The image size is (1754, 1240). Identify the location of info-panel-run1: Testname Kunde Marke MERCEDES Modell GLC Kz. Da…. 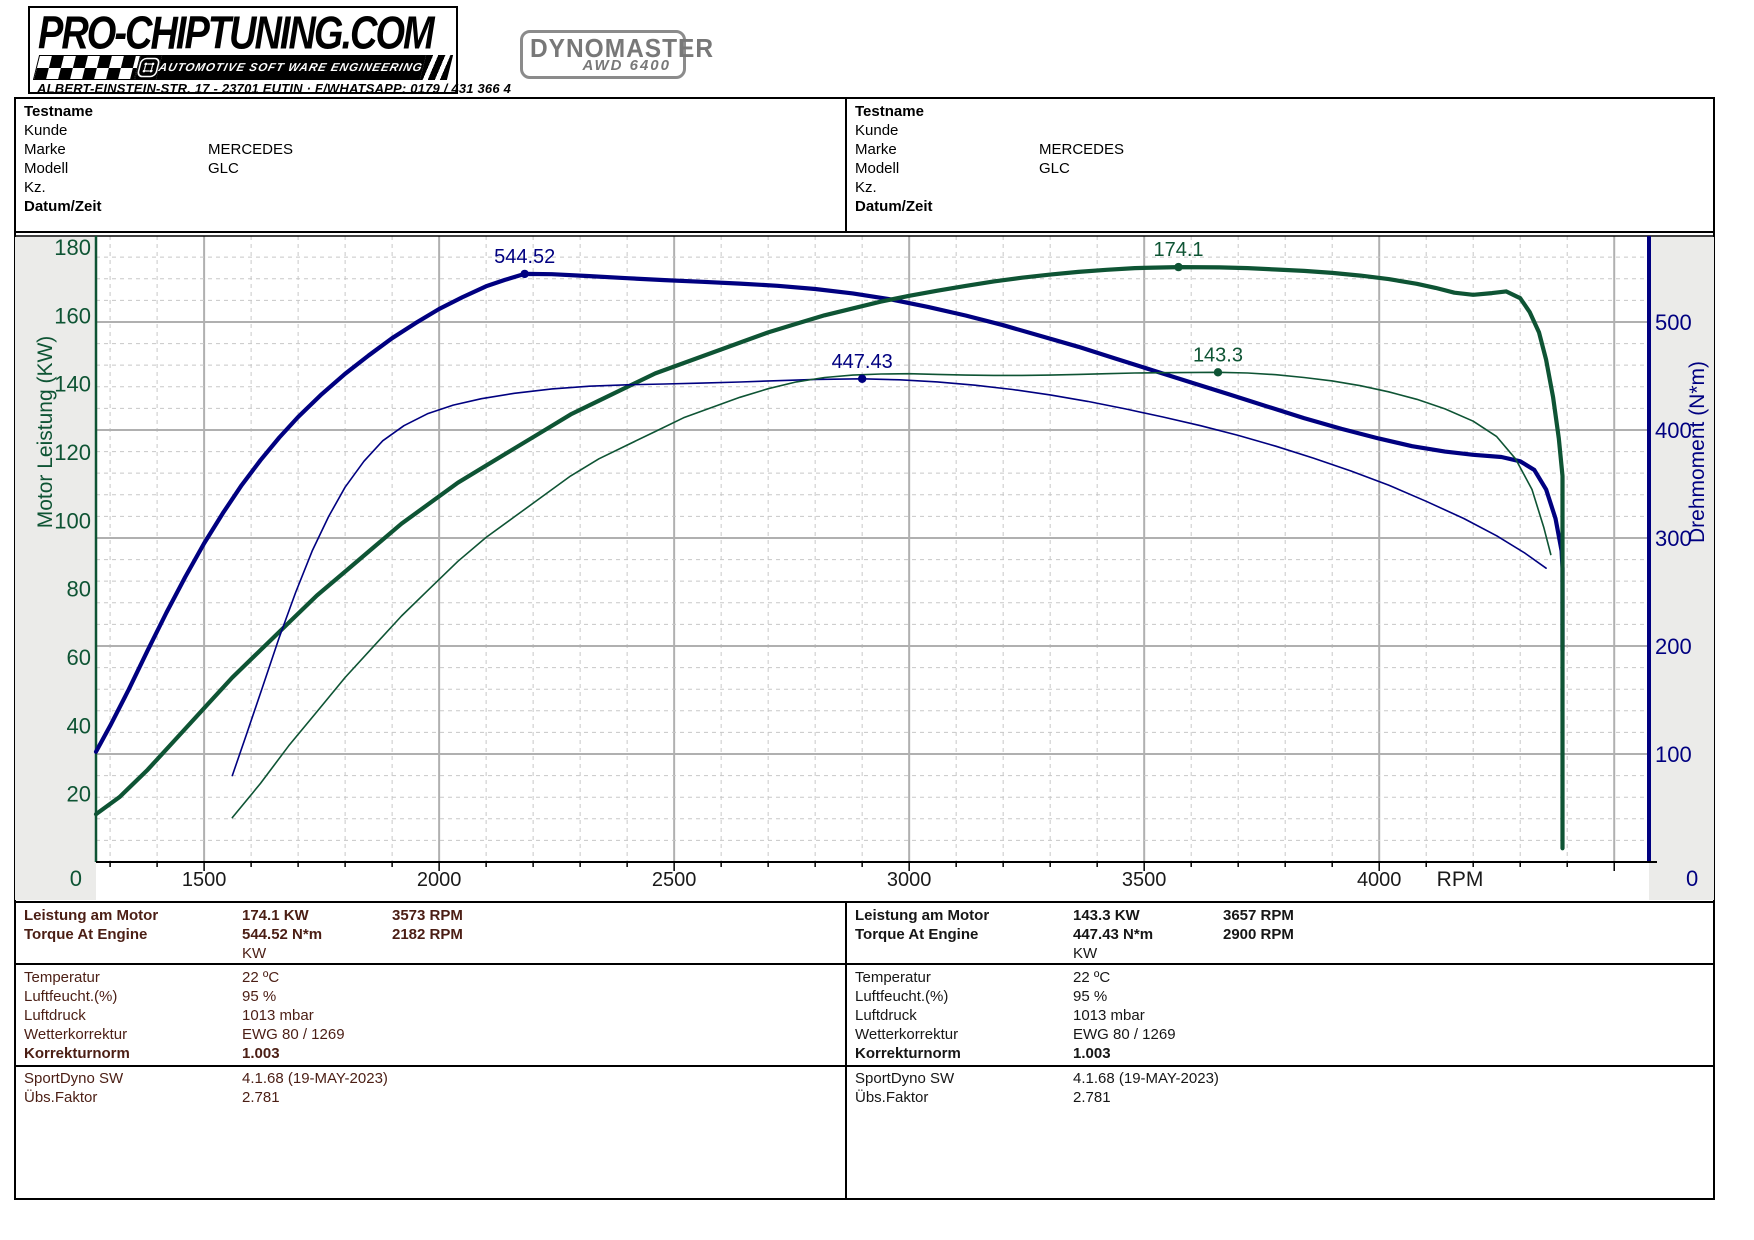
(429, 164).